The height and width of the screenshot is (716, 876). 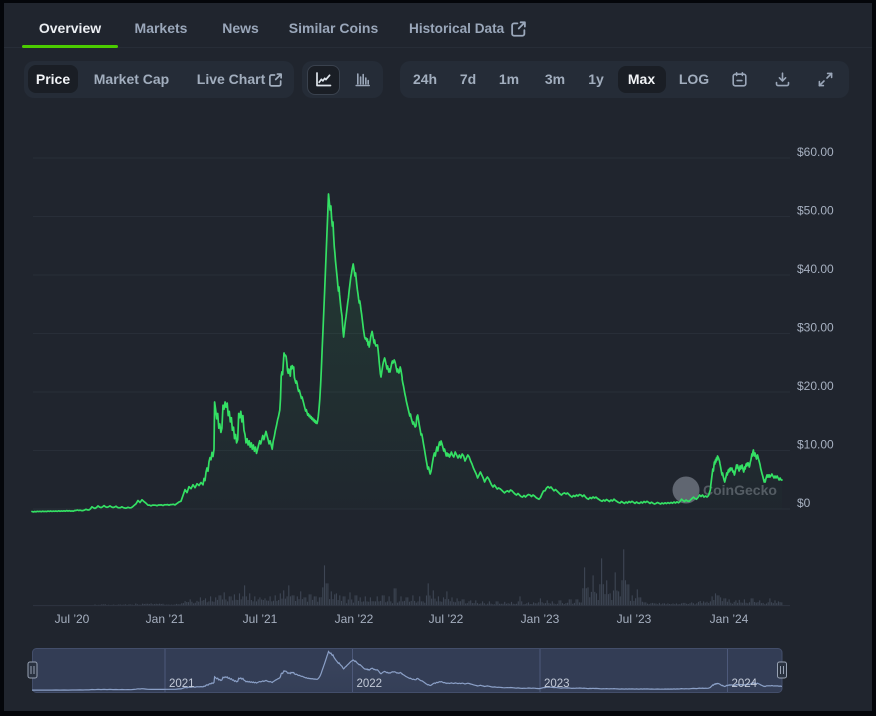 What do you see at coordinates (370, 684) in the screenshot?
I see `svg-text: 2022` at bounding box center [370, 684].